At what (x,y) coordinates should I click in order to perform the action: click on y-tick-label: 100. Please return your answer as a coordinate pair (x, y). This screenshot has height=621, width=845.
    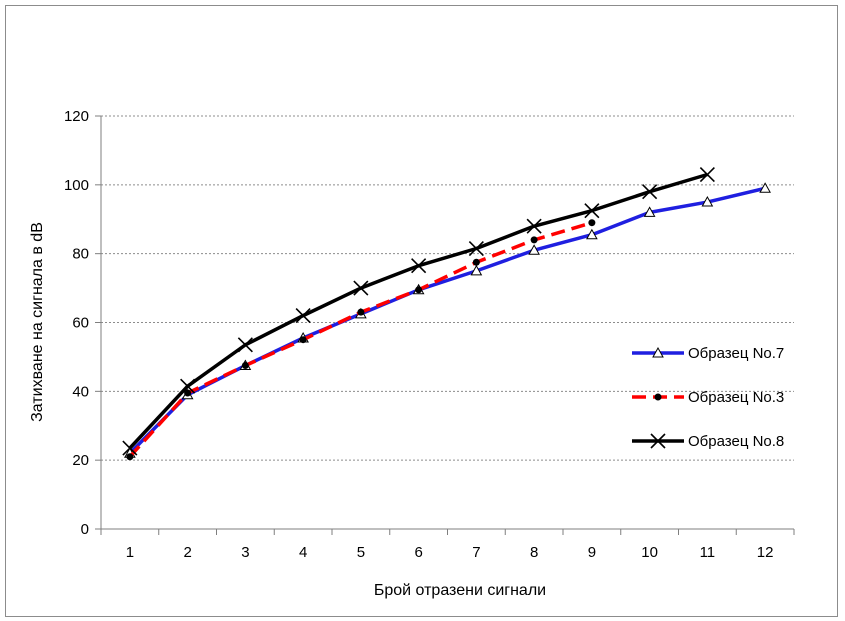
    Looking at the image, I should click on (76, 185).